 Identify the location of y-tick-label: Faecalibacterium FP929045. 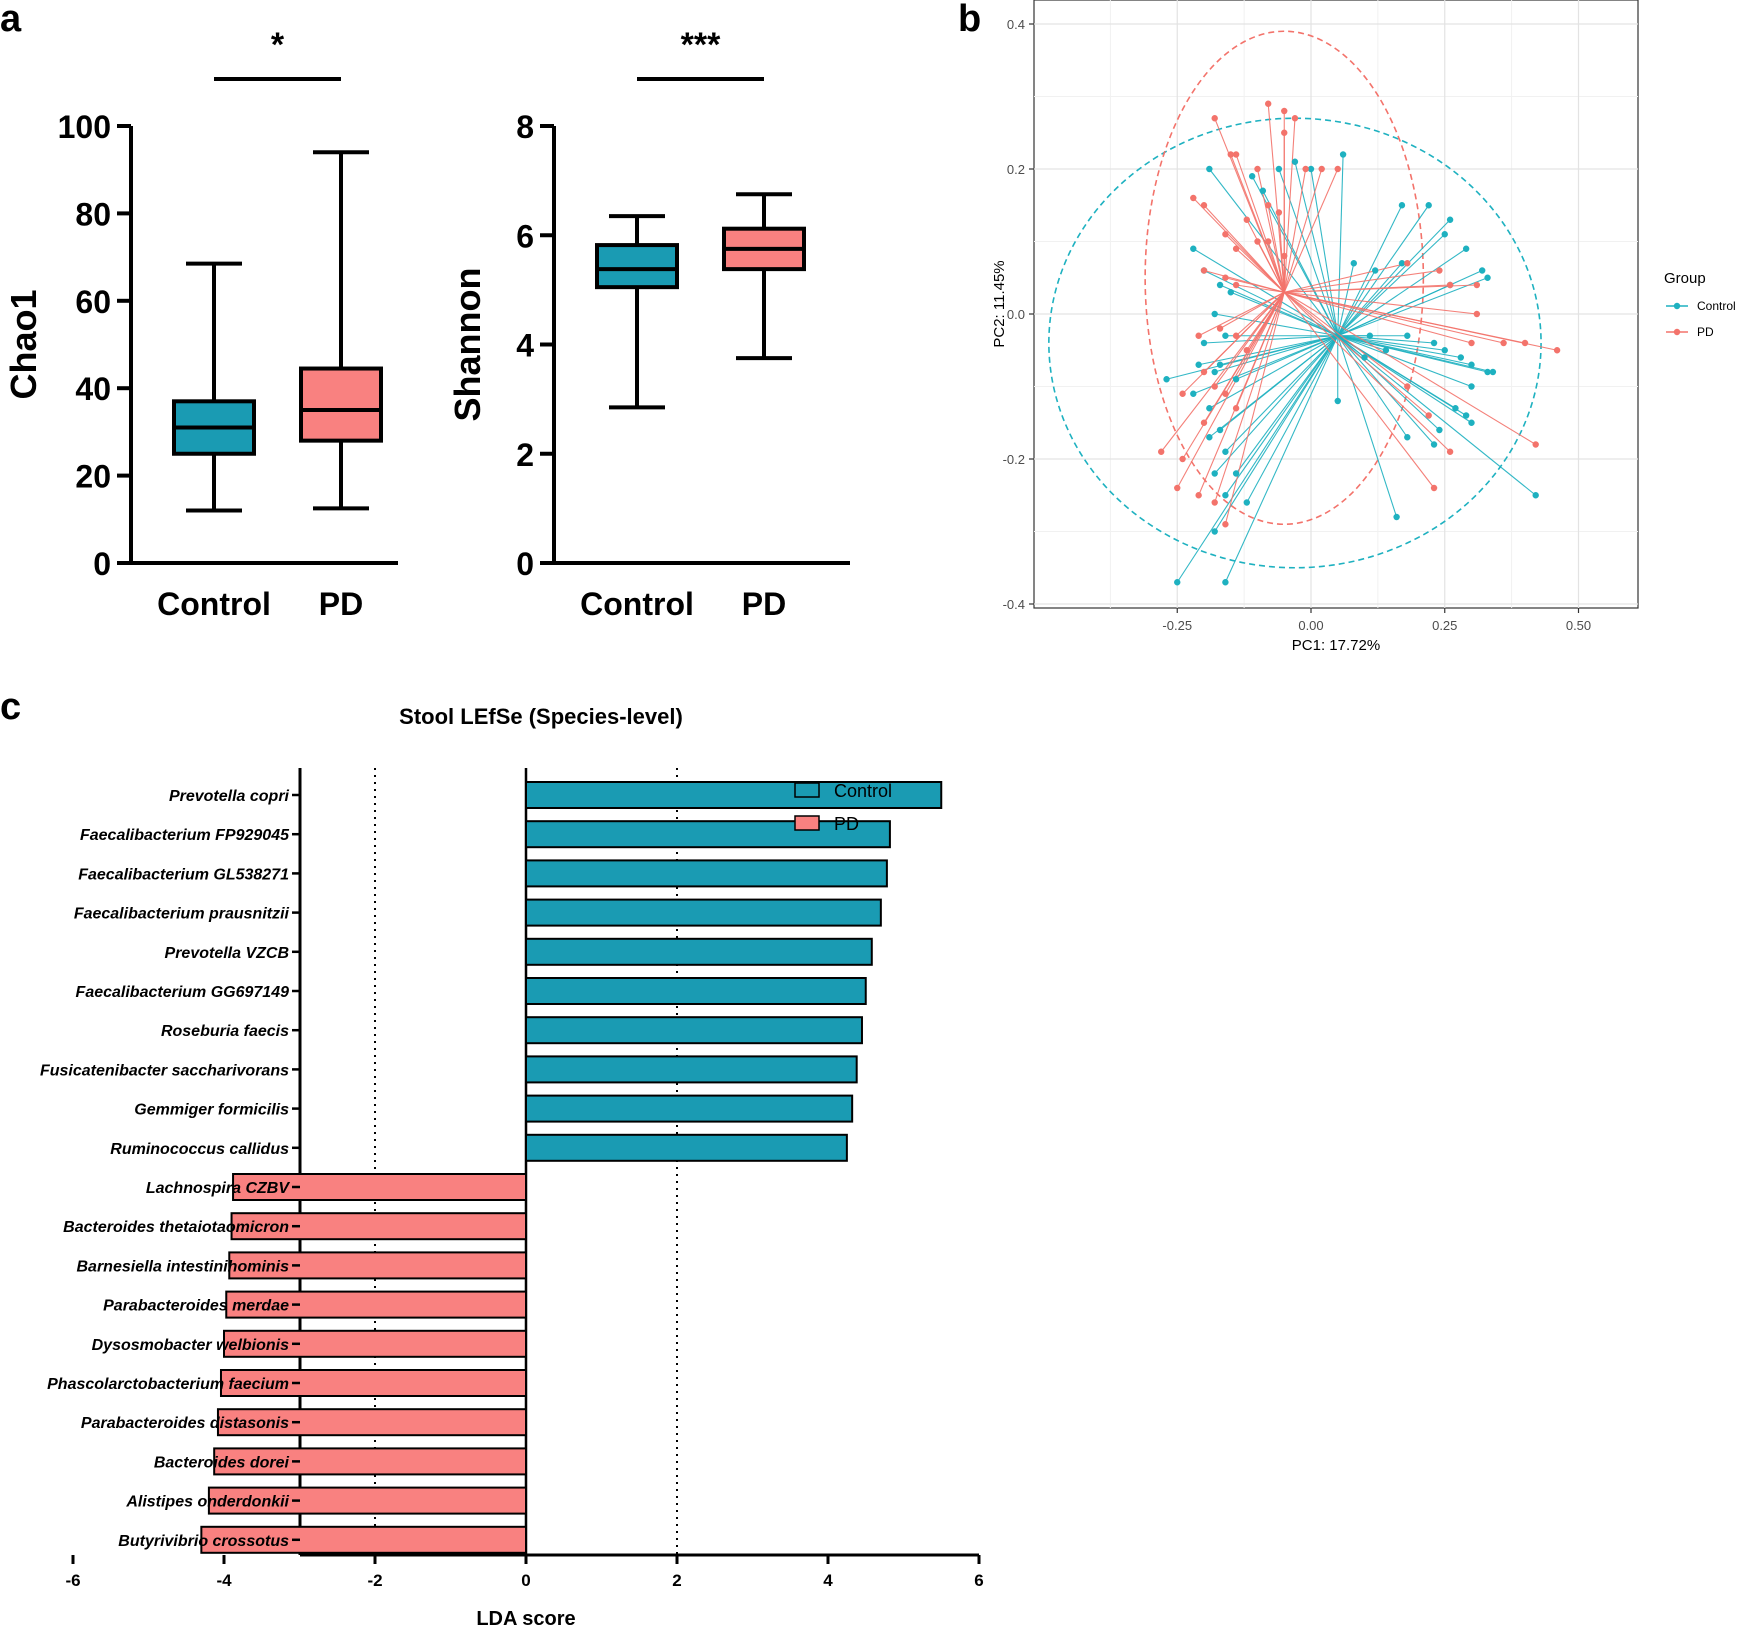
(185, 835).